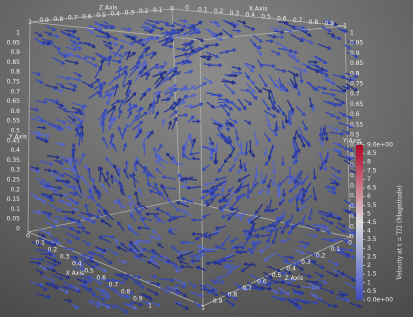 Image resolution: width=413 pixels, height=317 pixels. Describe the element at coordinates (380, 300) in the screenshot. I see `color-tick-label: 0.0e+00` at that location.